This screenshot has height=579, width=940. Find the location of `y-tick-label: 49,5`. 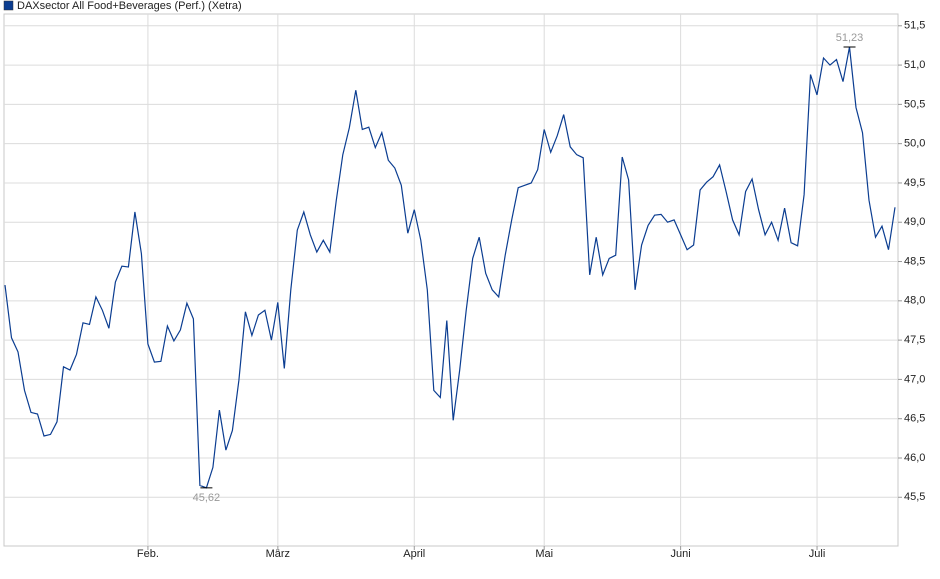

y-tick-label: 49,5 is located at coordinates (914, 183).